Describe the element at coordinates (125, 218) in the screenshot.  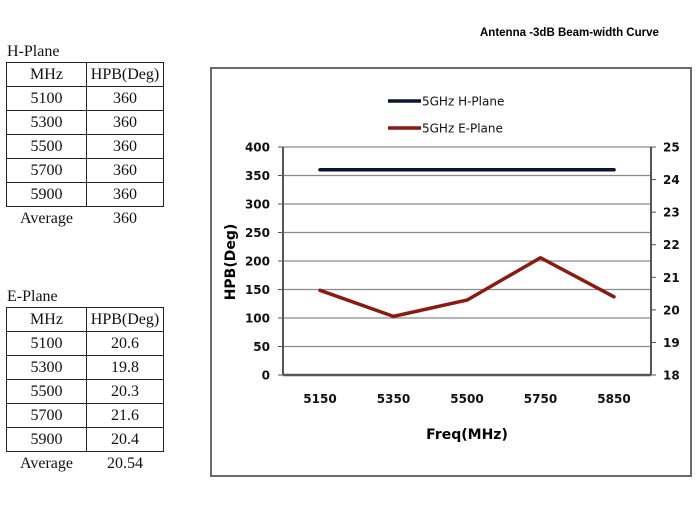
I see `average-value: 360` at that location.